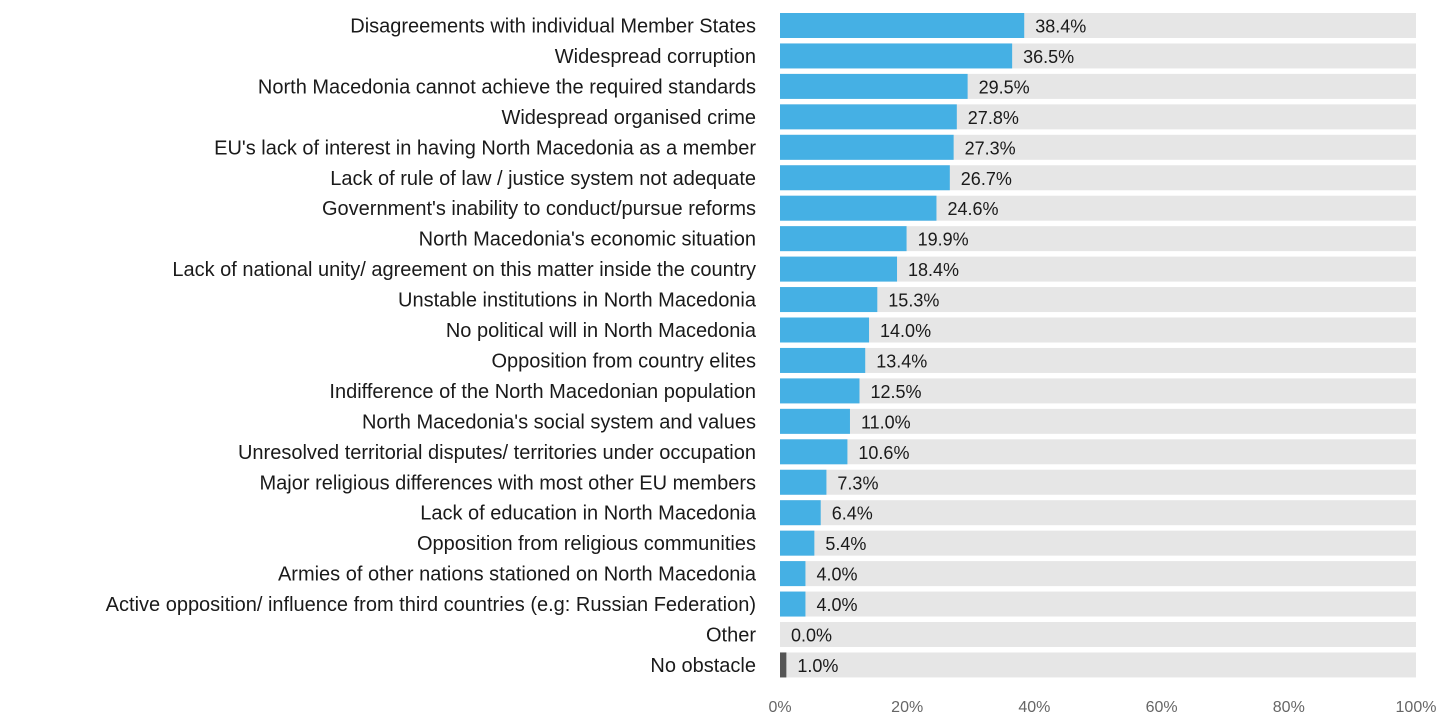  Describe the element at coordinates (628, 118) in the screenshot. I see `category-label: Widespread organised crime` at that location.